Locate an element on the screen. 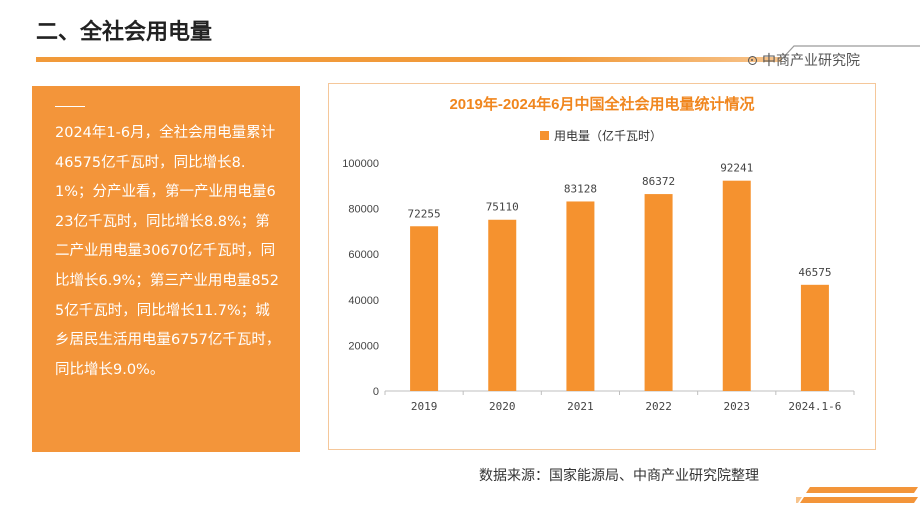 This screenshot has width=920, height=518. decorative-stripes is located at coordinates (857, 495).